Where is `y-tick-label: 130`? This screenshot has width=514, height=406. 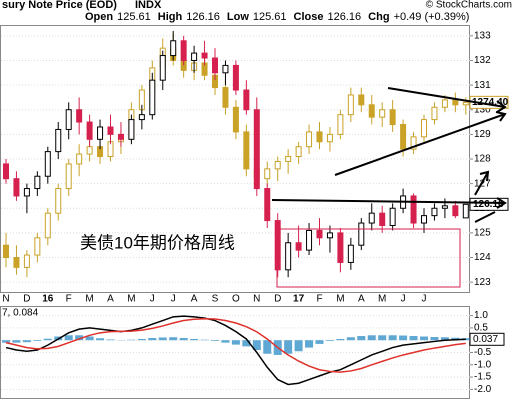 y-tick-label: 130 is located at coordinates (482, 109).